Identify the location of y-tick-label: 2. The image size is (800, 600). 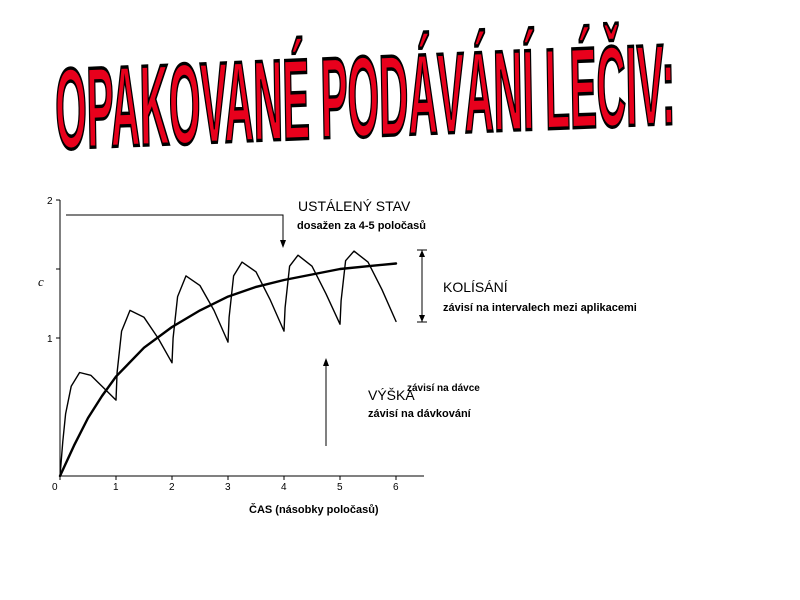
(50, 201).